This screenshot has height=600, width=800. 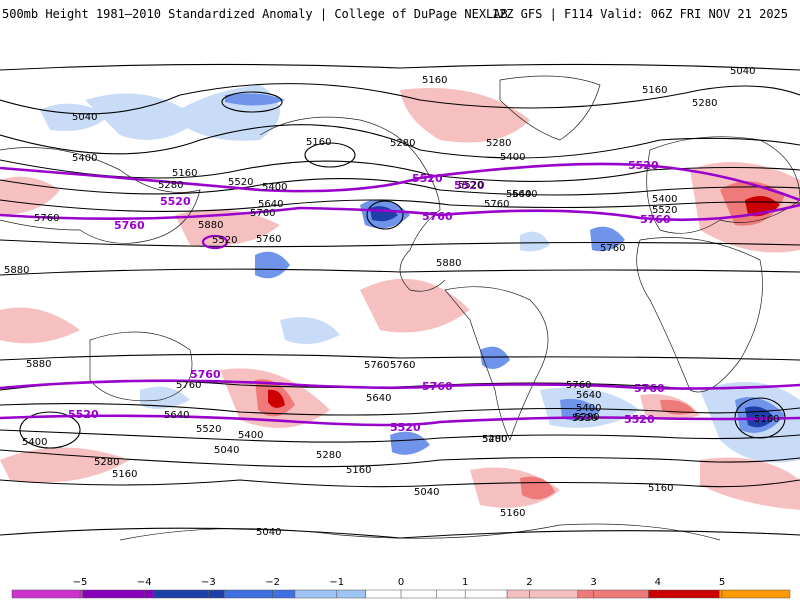 What do you see at coordinates (80, 582) in the screenshot?
I see `colorbar-tick-label: −5` at bounding box center [80, 582].